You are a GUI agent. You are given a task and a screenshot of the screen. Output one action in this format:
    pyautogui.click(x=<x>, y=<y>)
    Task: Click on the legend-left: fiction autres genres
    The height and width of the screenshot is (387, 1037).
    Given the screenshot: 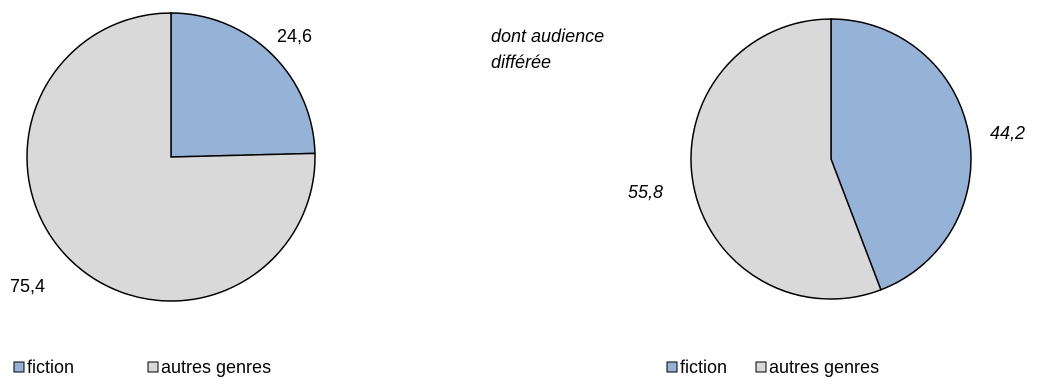 What is the action you would take?
    pyautogui.click(x=142, y=367)
    